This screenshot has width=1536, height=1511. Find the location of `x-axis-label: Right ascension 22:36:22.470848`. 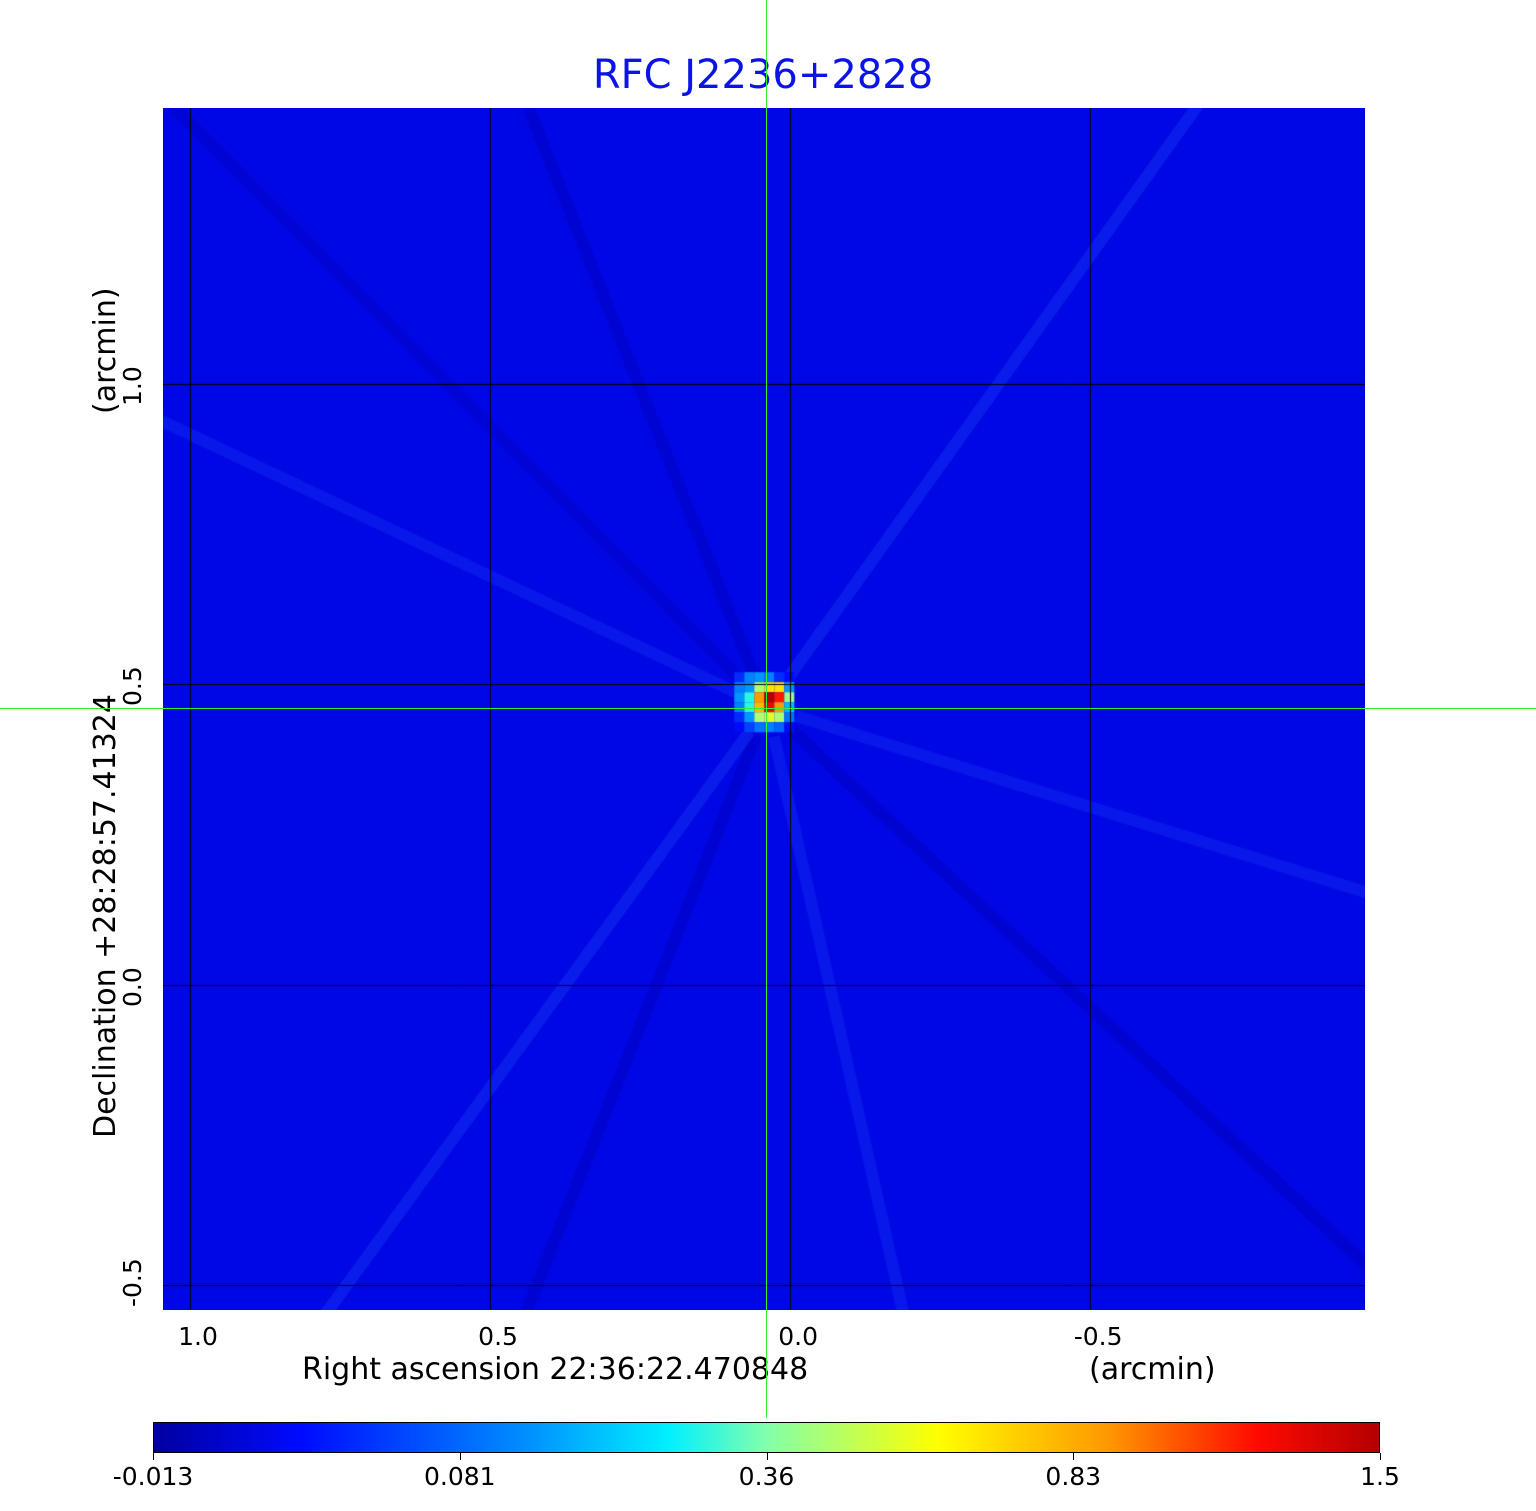

x-axis-label: Right ascension 22:36:22.470848 is located at coordinates (555, 1369).